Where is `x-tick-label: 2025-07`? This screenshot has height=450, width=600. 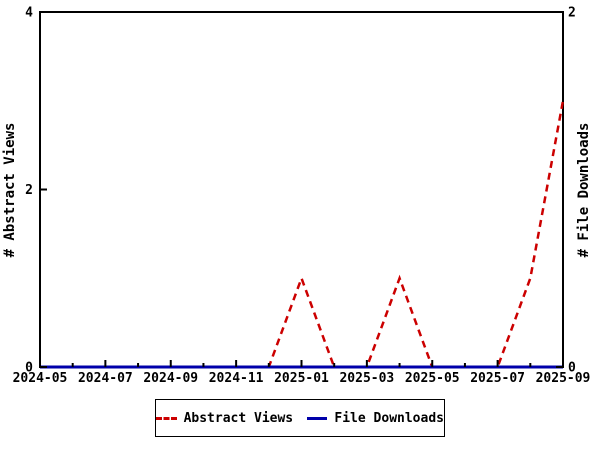
x-tick-label: 2025-07 is located at coordinates (497, 378).